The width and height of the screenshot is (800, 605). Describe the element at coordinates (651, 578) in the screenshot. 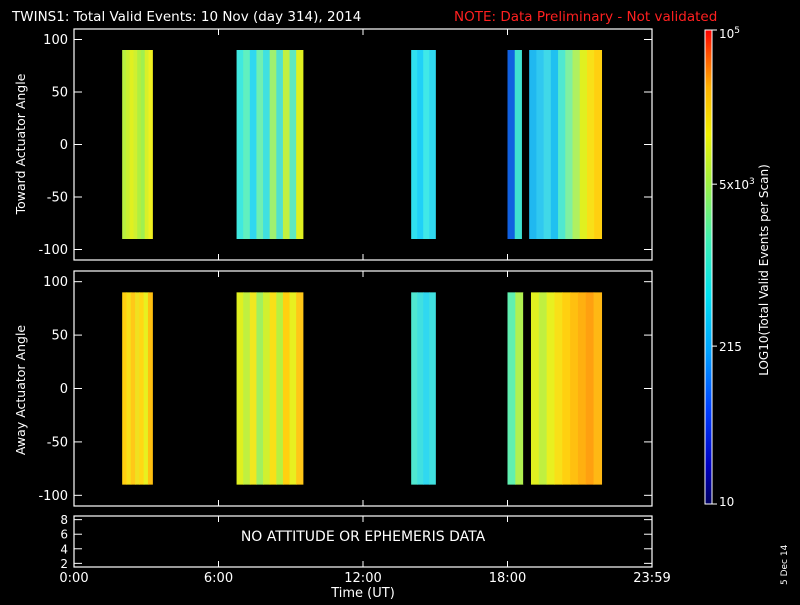

I see `x-tick-label: 23:59` at that location.